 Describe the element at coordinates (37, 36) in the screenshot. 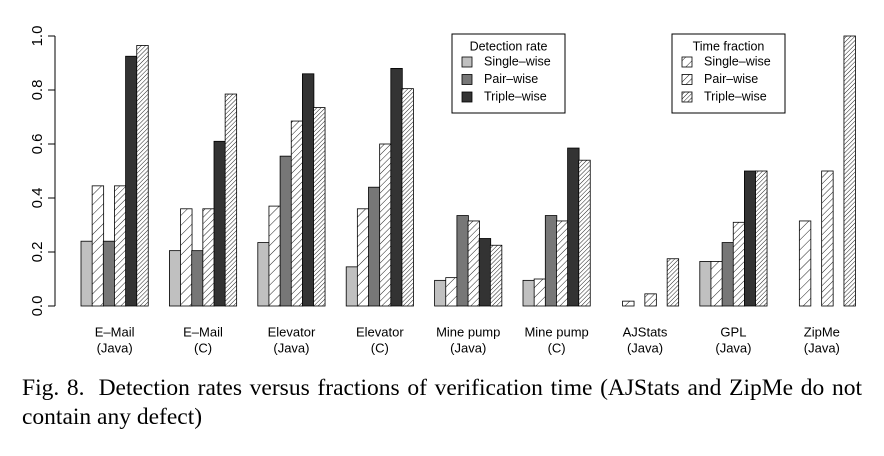

I see `y-tick-label: 1.0` at that location.